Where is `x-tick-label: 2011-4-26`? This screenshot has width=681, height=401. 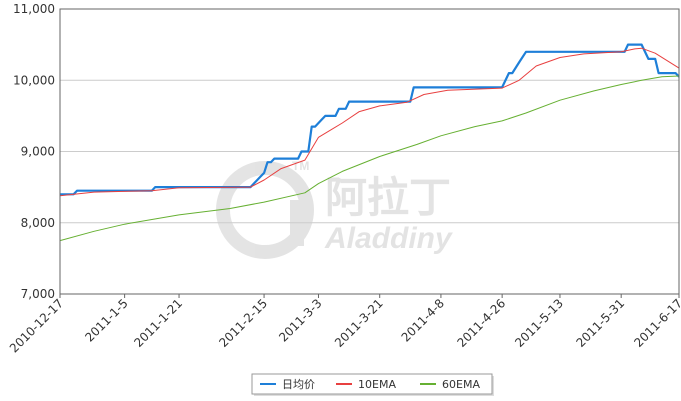
x-tick-label: 2011-4-26 is located at coordinates (481, 323).